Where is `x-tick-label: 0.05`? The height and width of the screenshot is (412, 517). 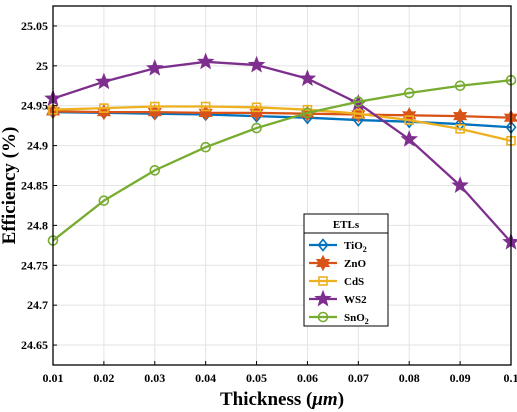
x-tick-label: 0.05 is located at coordinates (256, 378).